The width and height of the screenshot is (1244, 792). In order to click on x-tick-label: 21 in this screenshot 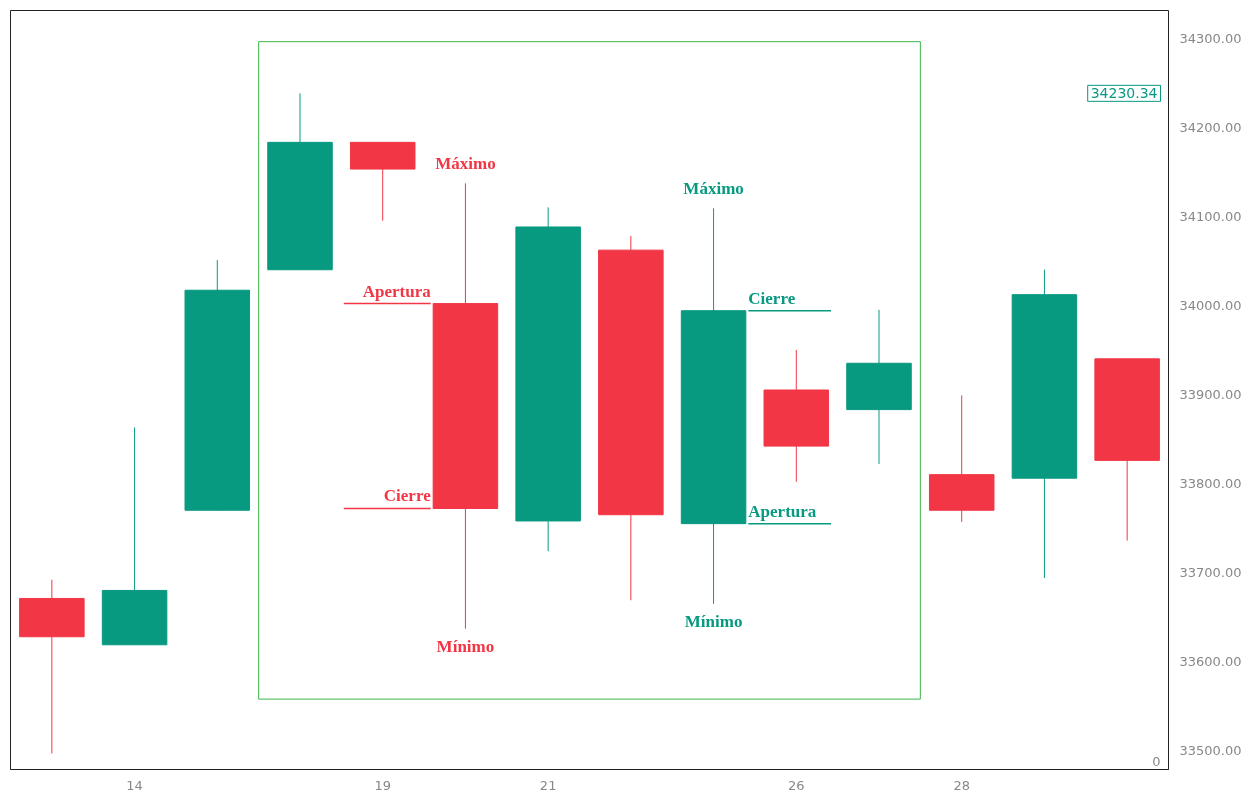, I will do `click(548, 784)`.